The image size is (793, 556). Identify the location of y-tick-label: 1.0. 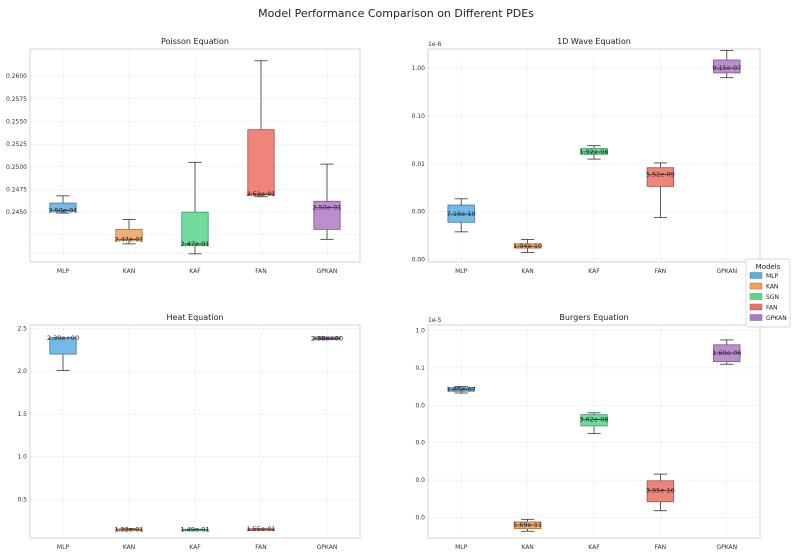
(420, 331).